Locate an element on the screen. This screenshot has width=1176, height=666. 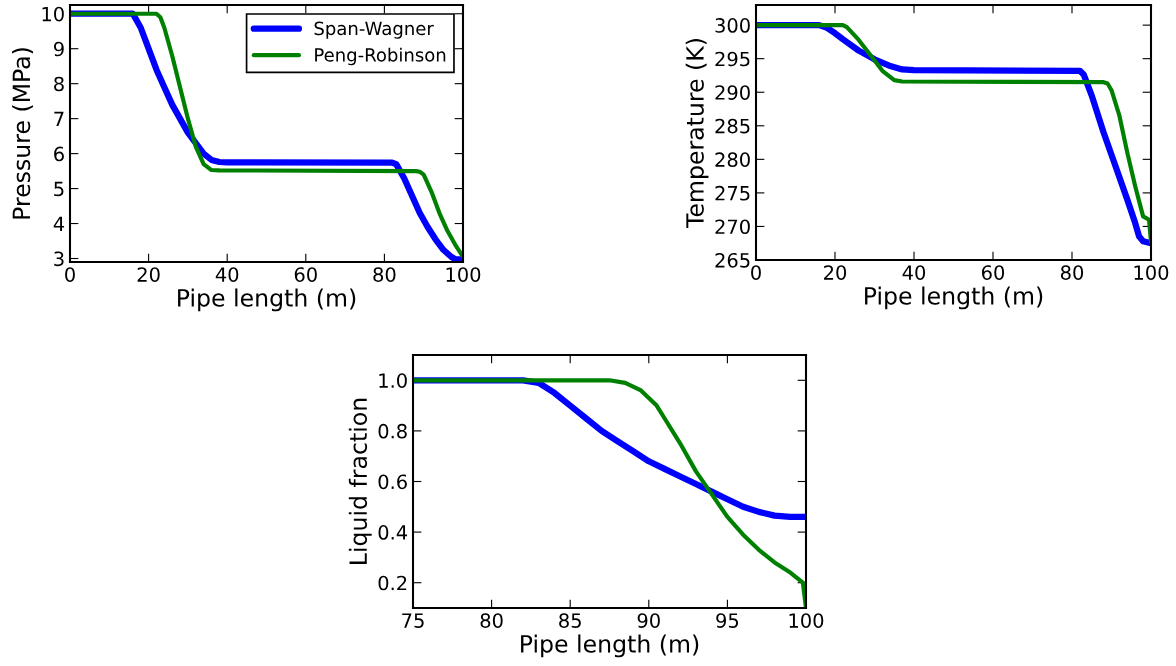
x-tick-label: 95 is located at coordinates (727, 620).